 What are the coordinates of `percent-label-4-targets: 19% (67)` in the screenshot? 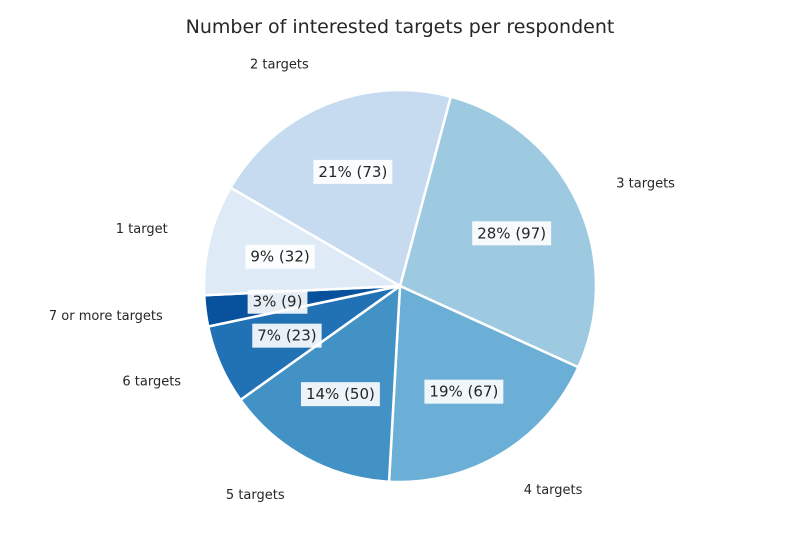 It's located at (464, 391).